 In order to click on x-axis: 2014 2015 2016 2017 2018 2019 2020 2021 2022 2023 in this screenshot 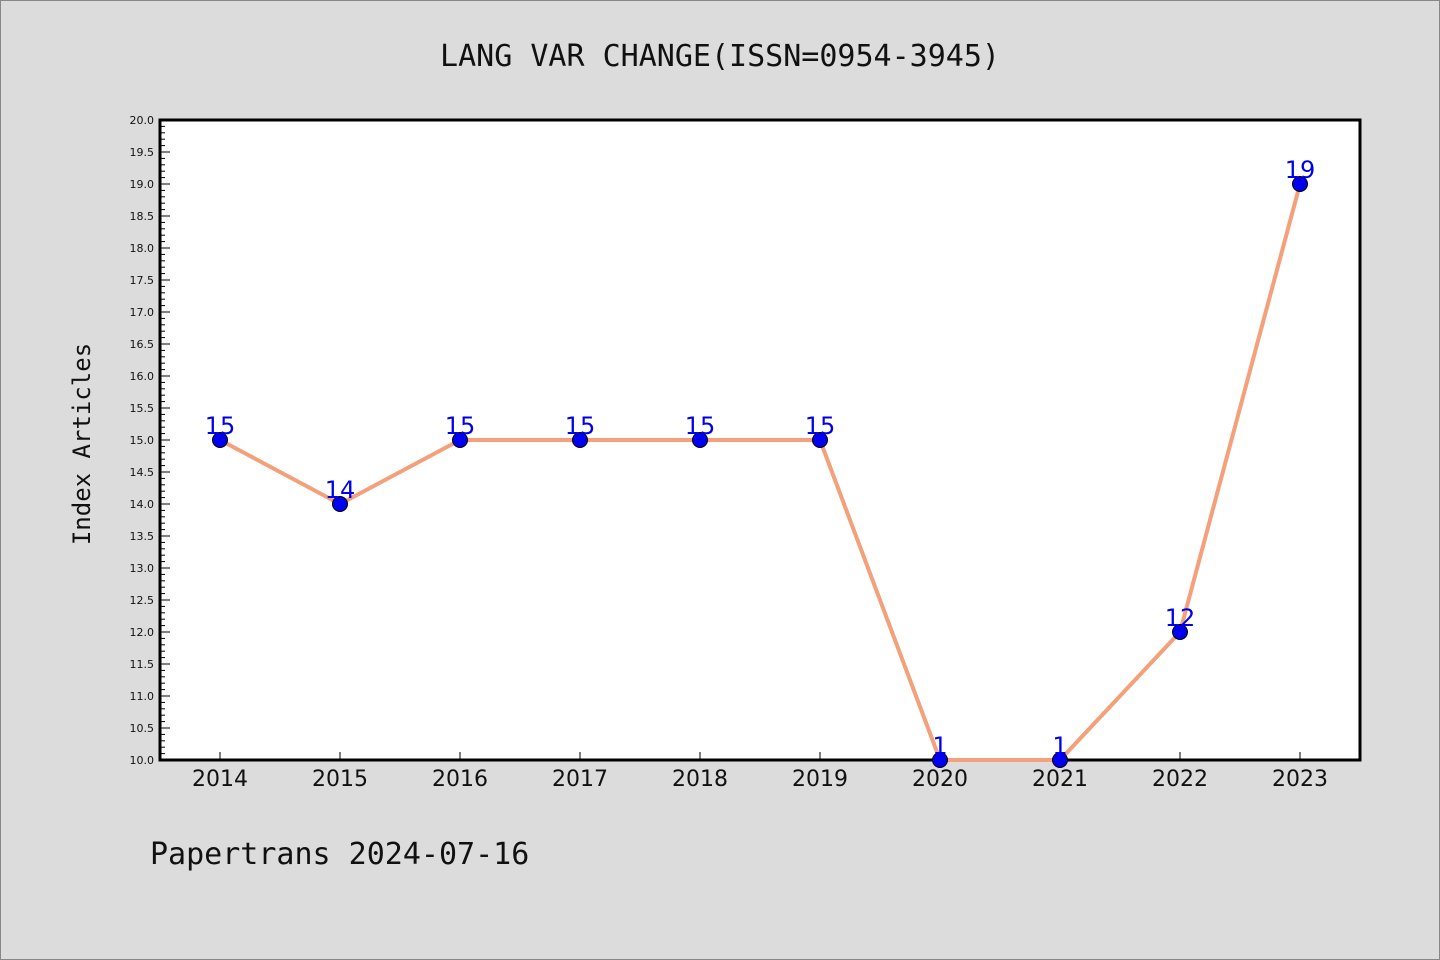, I will do `click(760, 772)`.